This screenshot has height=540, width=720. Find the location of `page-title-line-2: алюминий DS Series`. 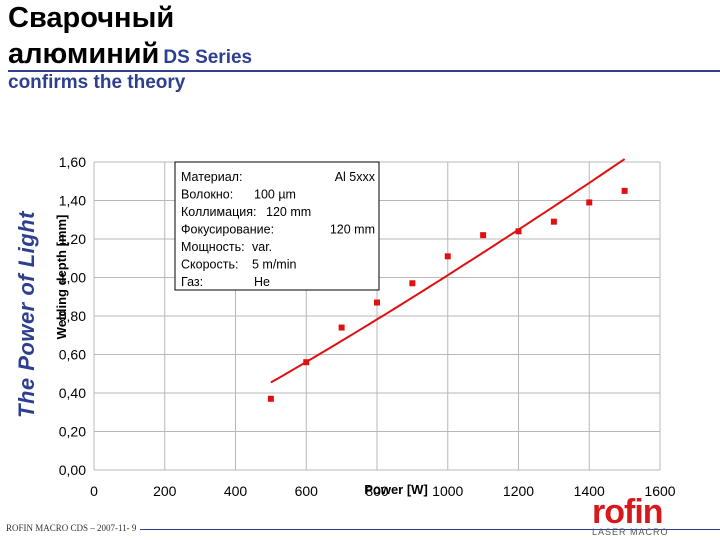

page-title-line-2: алюминий DS Series is located at coordinates (130, 54).